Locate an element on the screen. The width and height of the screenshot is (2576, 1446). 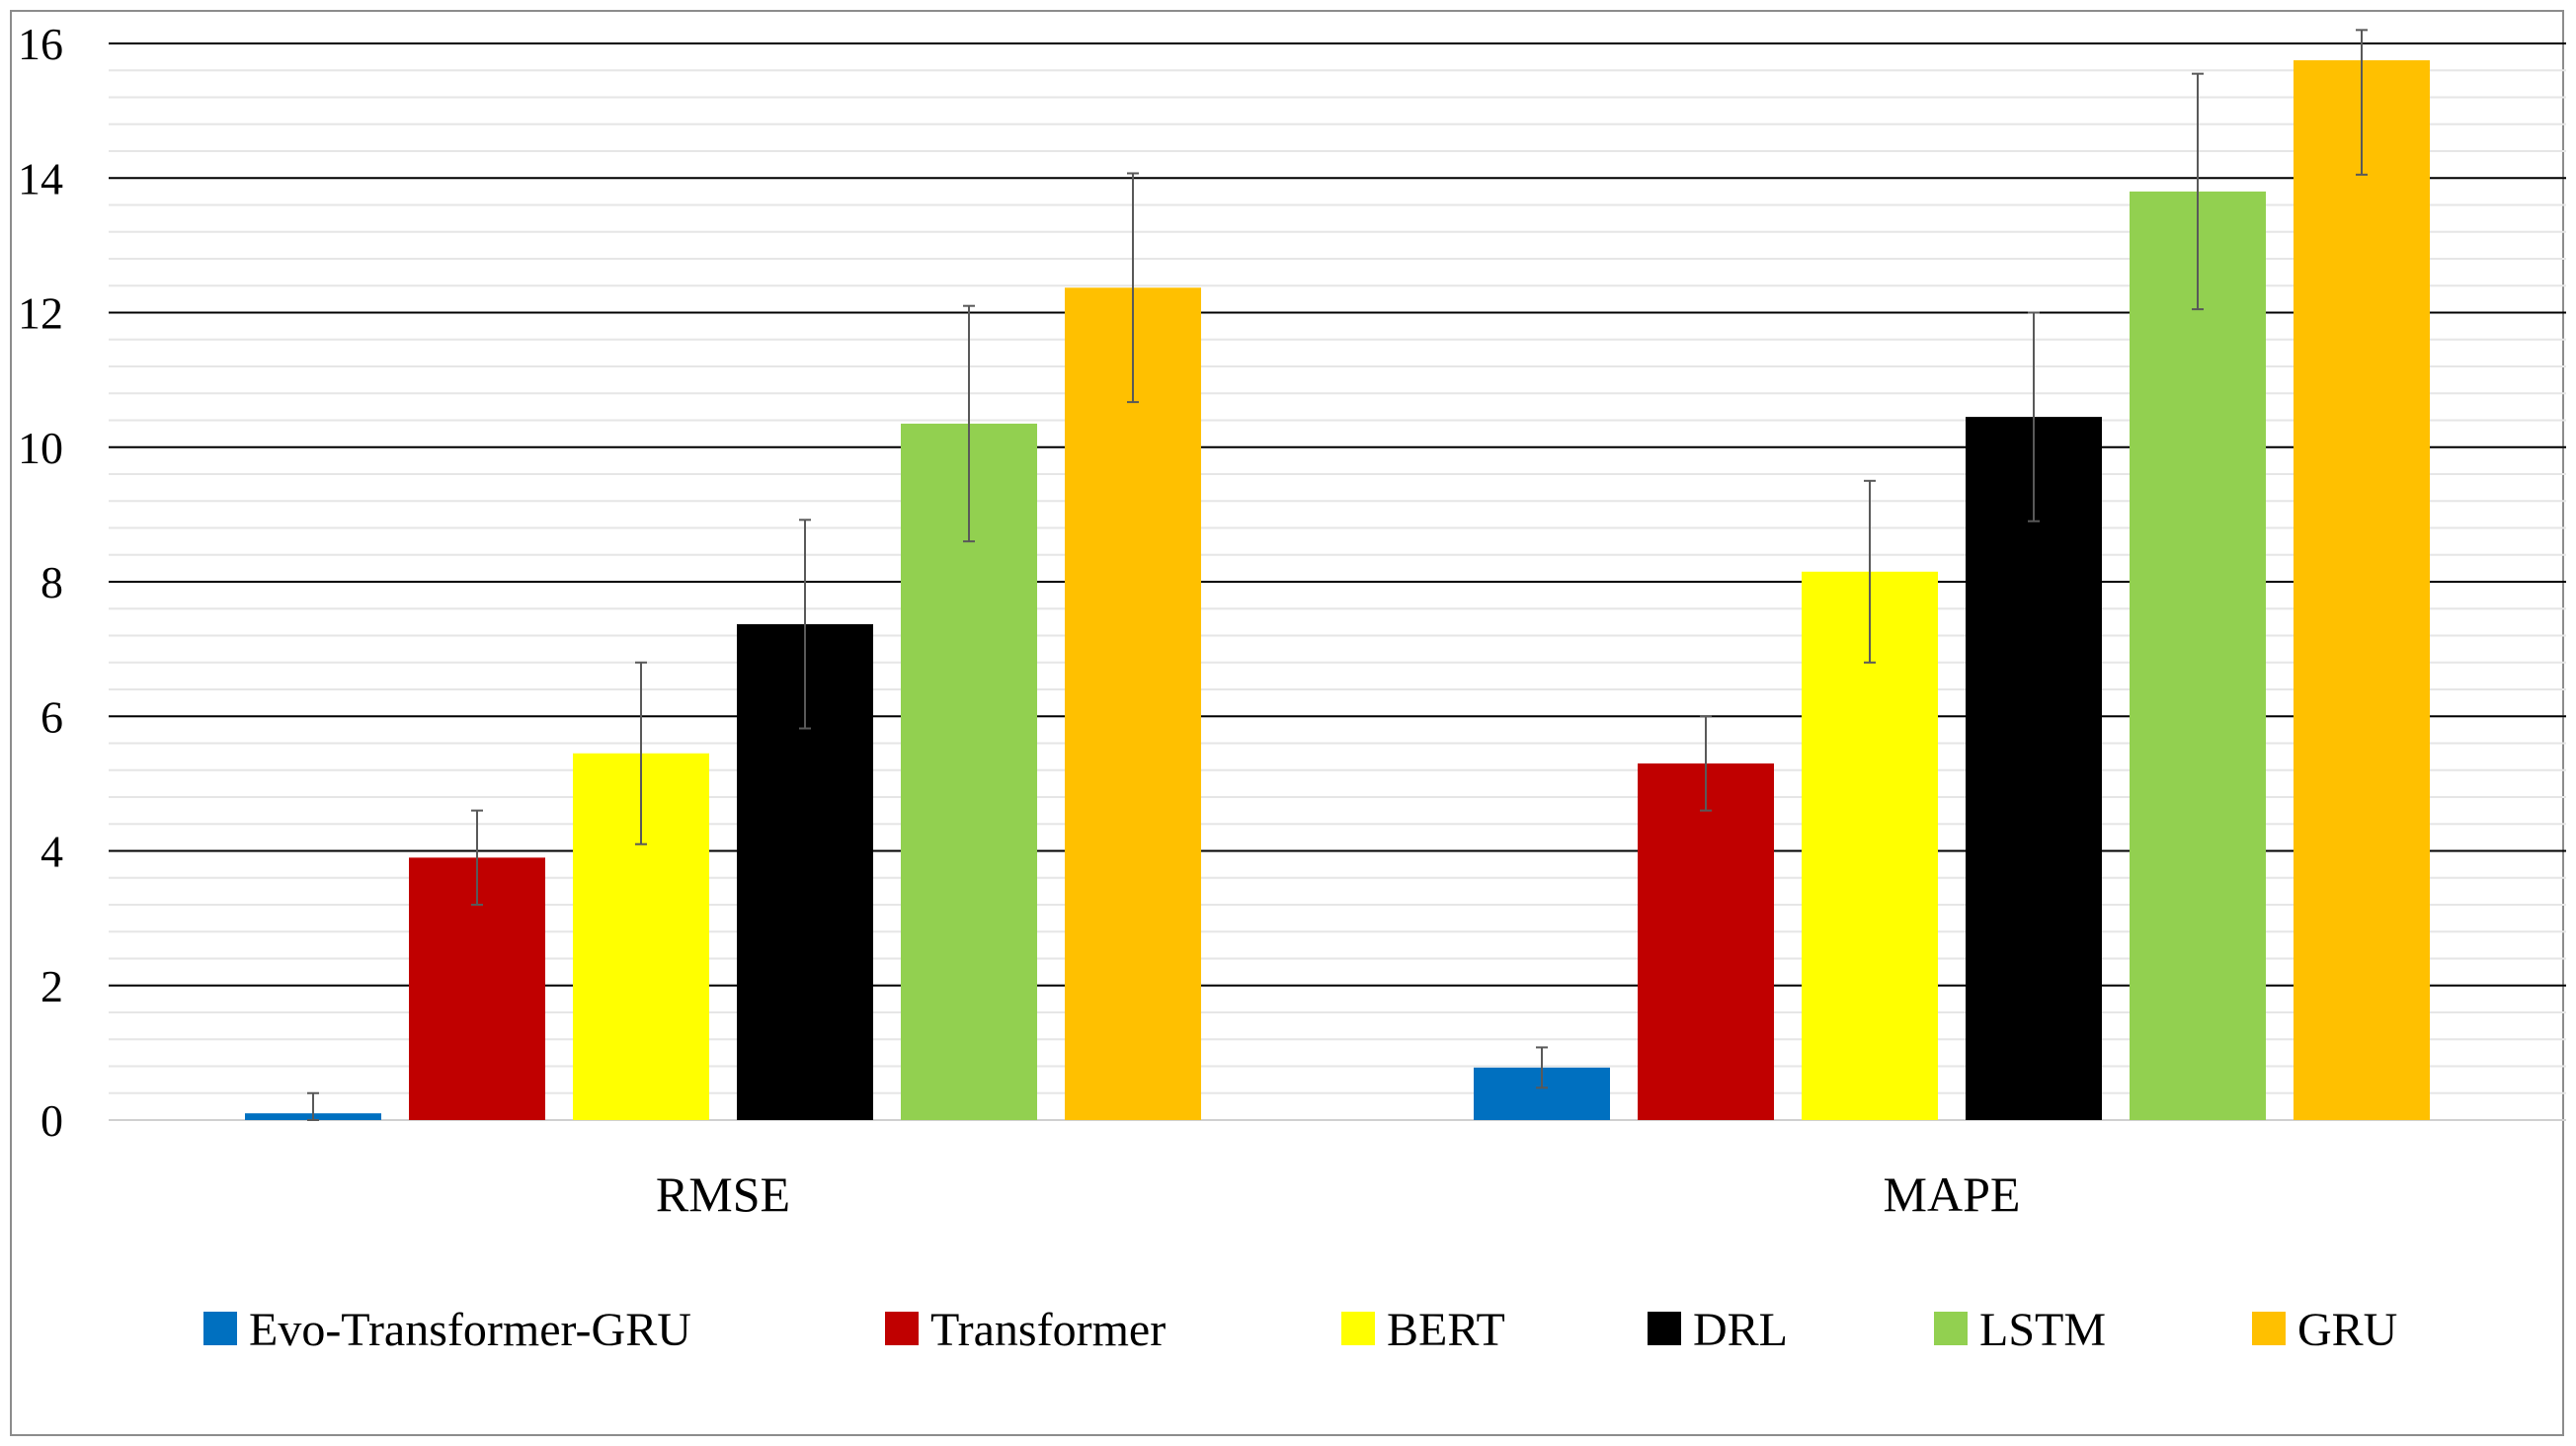
category-labels: RMSE MAPE is located at coordinates (1338, 1194).